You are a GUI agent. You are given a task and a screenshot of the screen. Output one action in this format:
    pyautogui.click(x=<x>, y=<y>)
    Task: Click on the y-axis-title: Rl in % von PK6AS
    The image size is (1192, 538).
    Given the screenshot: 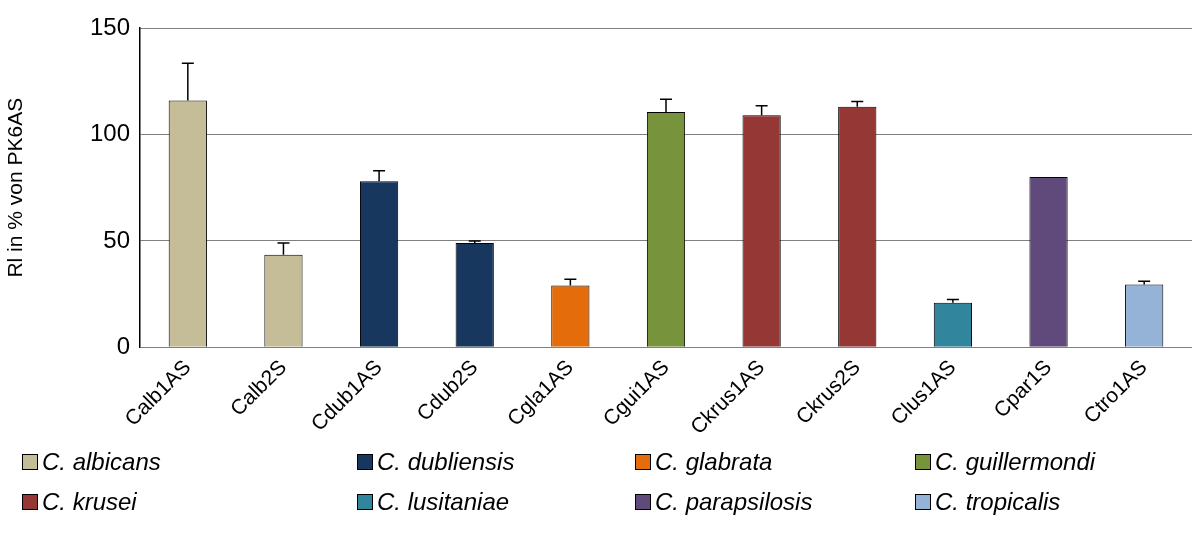 What is the action you would take?
    pyautogui.click(x=15, y=187)
    